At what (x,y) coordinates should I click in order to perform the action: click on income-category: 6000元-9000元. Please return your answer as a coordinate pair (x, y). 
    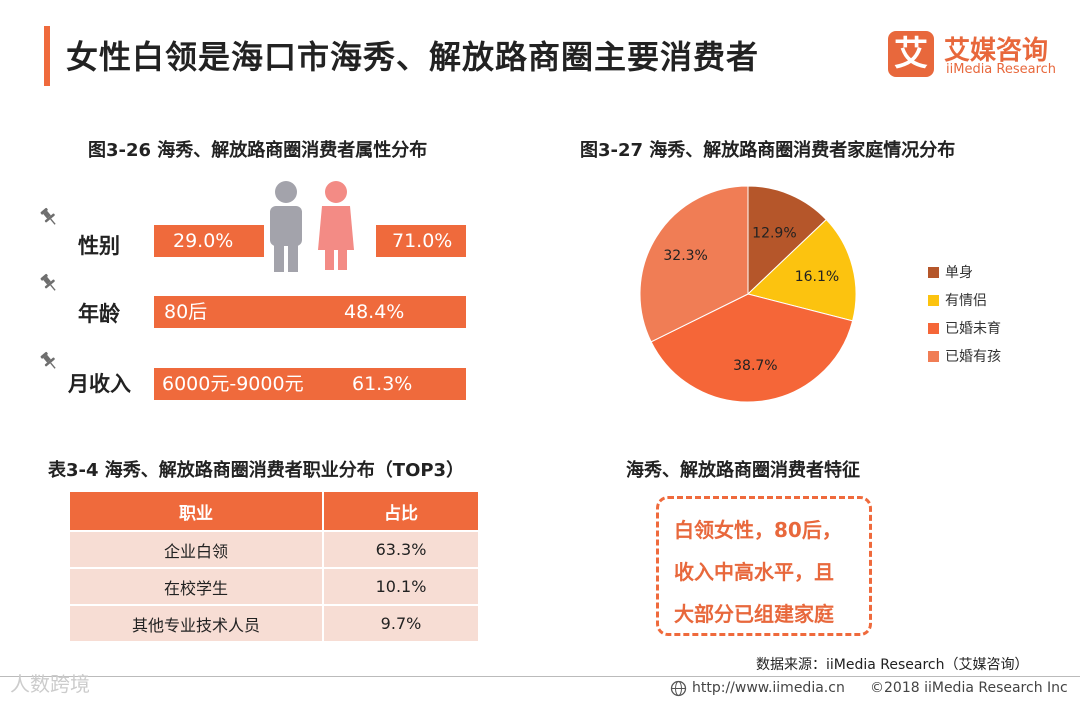
    Looking at the image, I should click on (233, 384).